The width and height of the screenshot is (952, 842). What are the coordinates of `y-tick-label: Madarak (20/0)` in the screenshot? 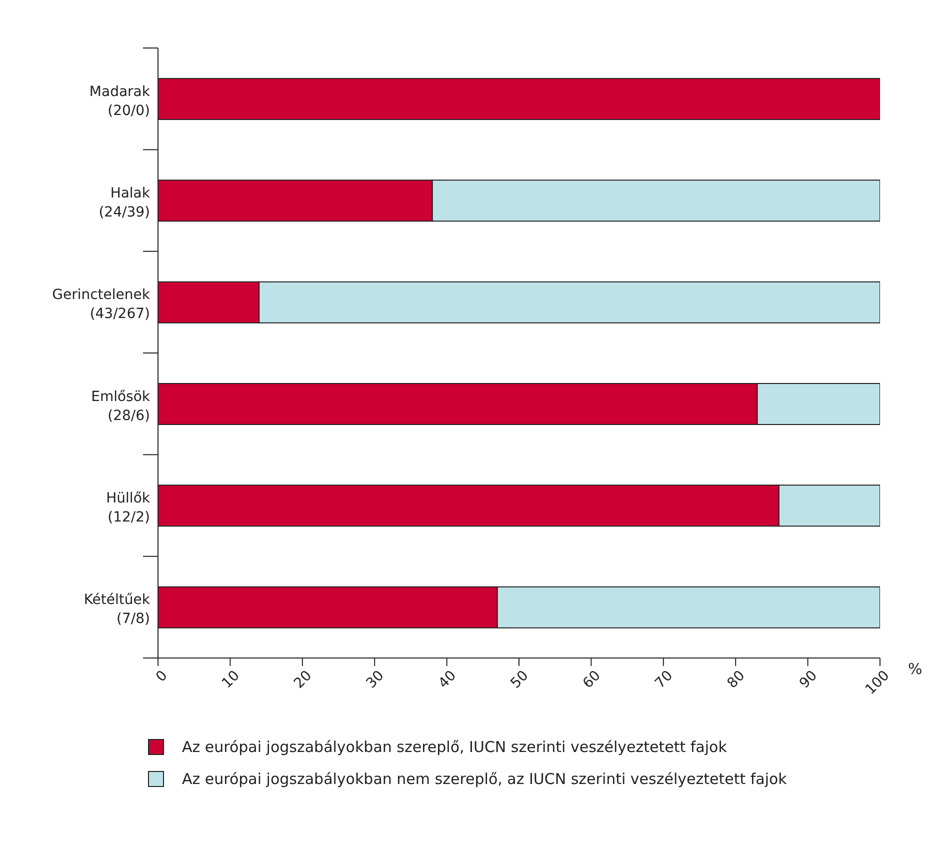 It's located at (120, 101).